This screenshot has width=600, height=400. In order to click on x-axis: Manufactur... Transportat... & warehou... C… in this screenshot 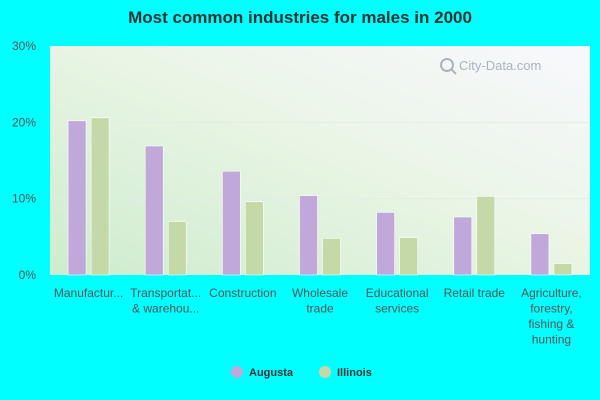, I will do `click(318, 316)`.